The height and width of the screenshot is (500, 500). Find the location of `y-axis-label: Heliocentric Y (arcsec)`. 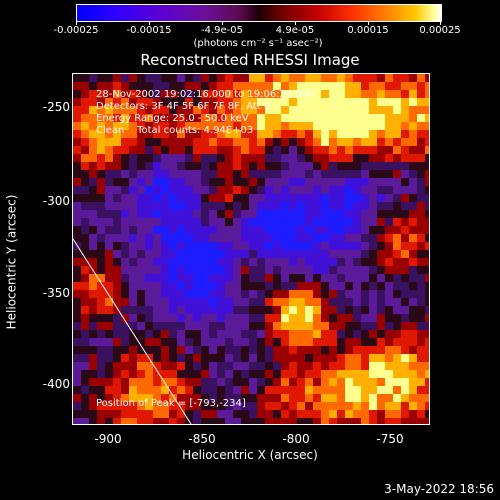

y-axis-label: Heliocentric Y (arcsec) is located at coordinates (11, 262).